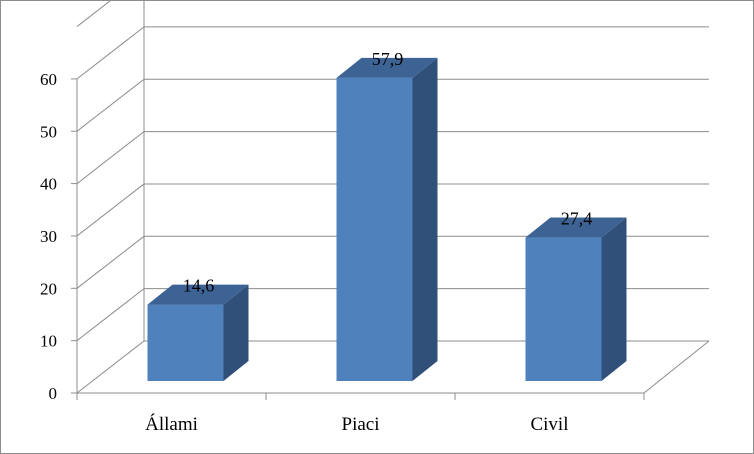 The image size is (754, 454). What do you see at coordinates (676, 367) in the screenshot?
I see `floor-edge` at bounding box center [676, 367].